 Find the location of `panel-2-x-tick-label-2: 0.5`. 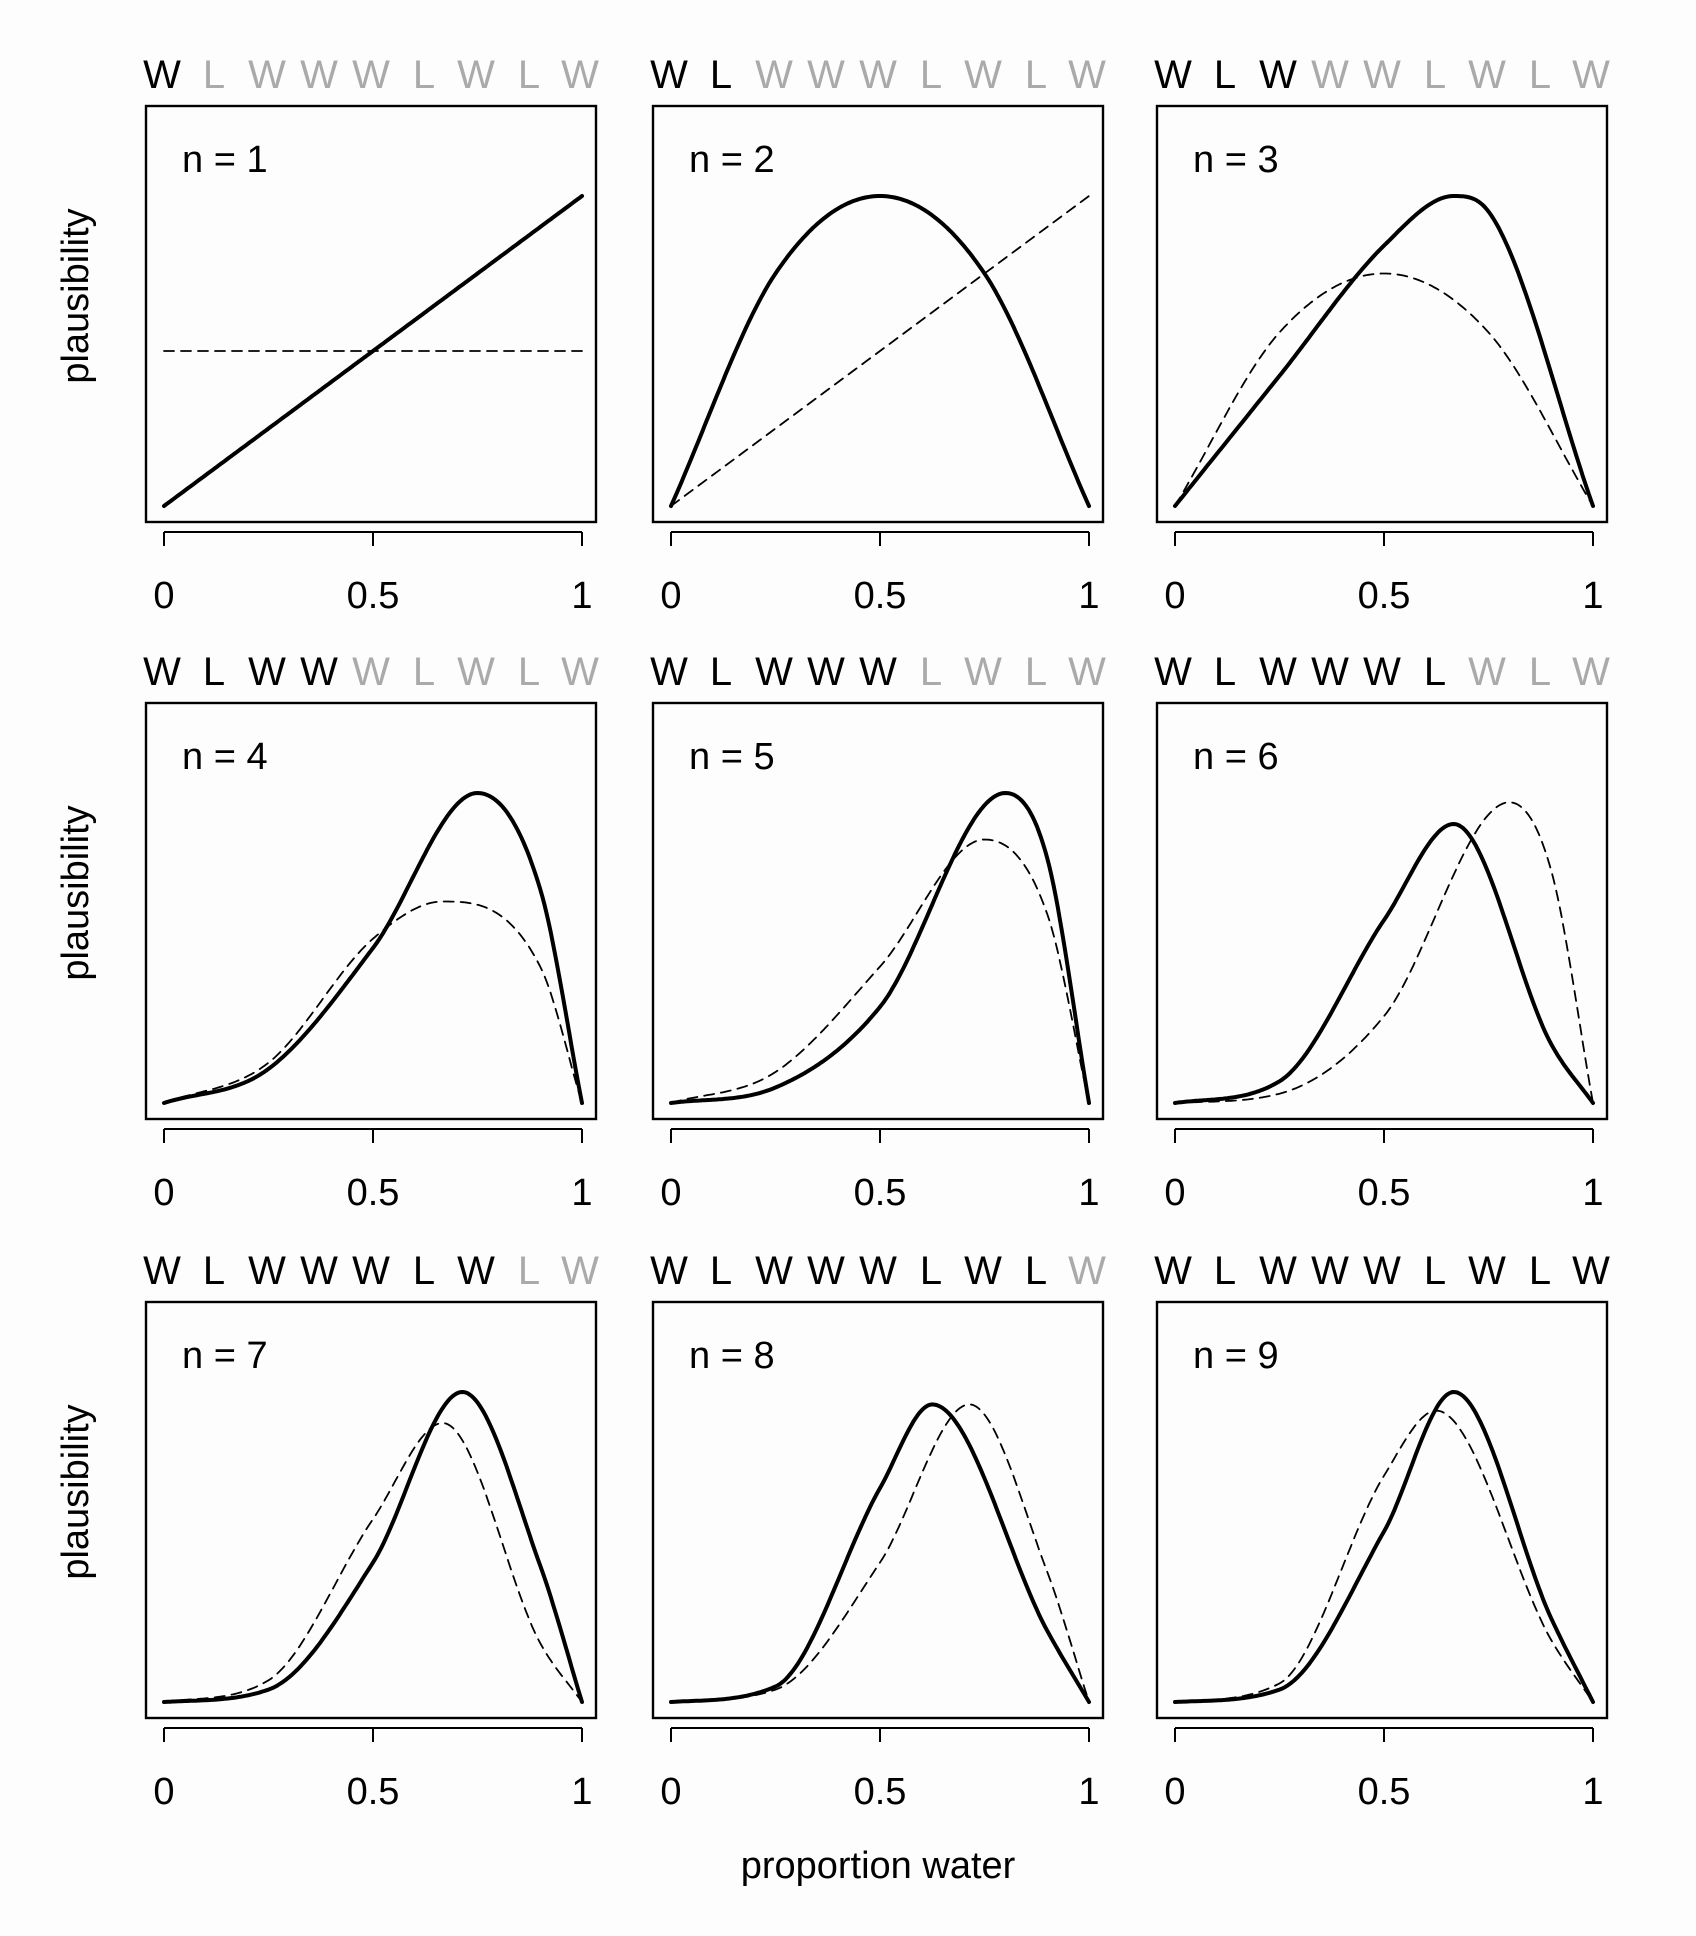

panel-2-x-tick-label-2: 0.5 is located at coordinates (880, 596).